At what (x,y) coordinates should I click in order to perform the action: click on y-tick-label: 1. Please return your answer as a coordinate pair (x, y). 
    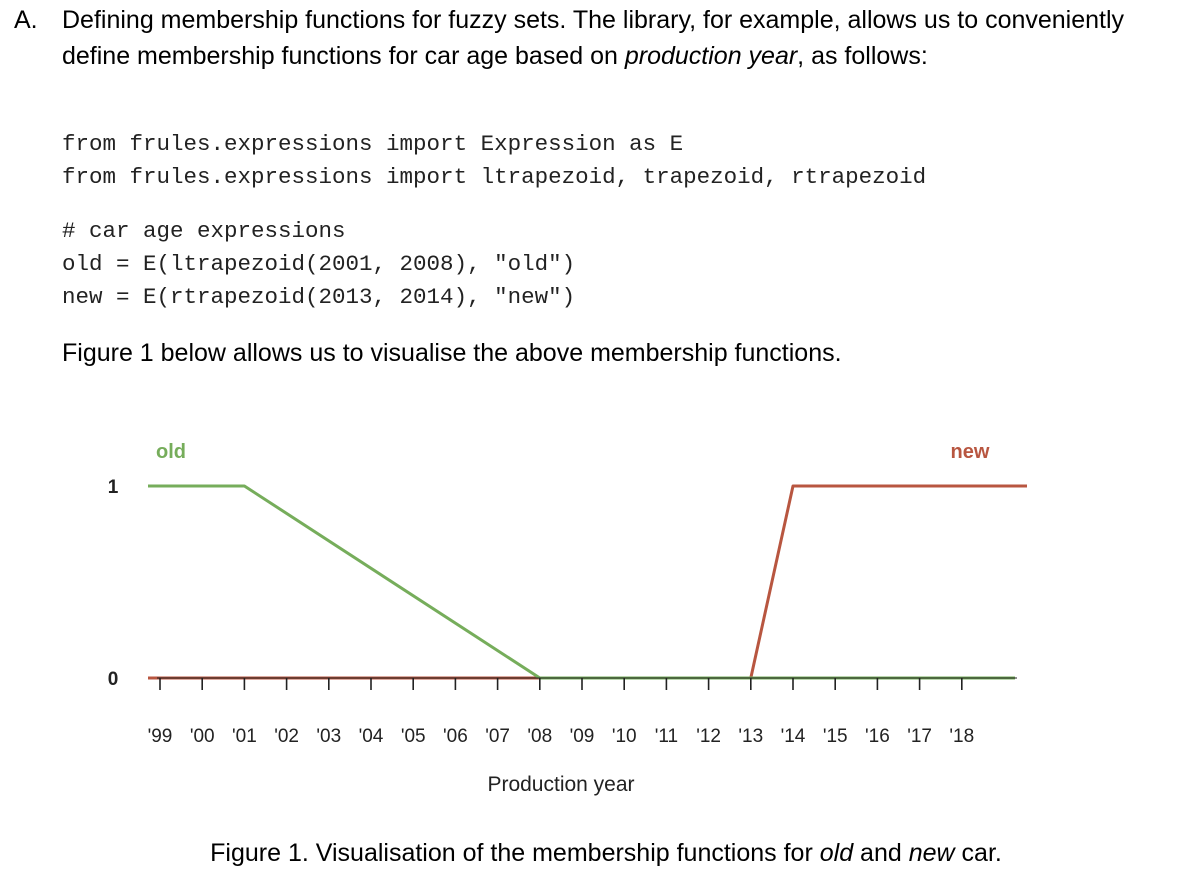
    Looking at the image, I should click on (113, 487).